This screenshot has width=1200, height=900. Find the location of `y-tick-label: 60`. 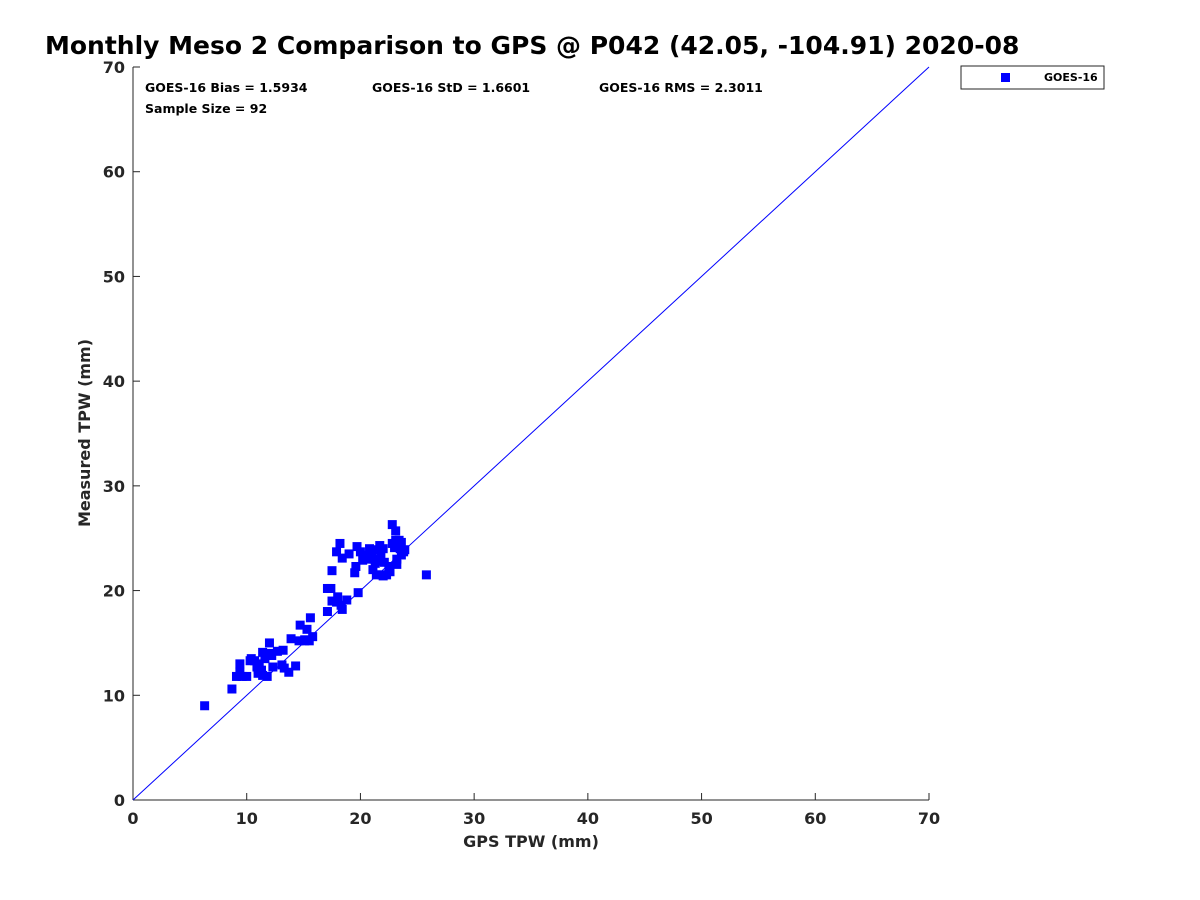

y-tick-label: 60 is located at coordinates (114, 172).